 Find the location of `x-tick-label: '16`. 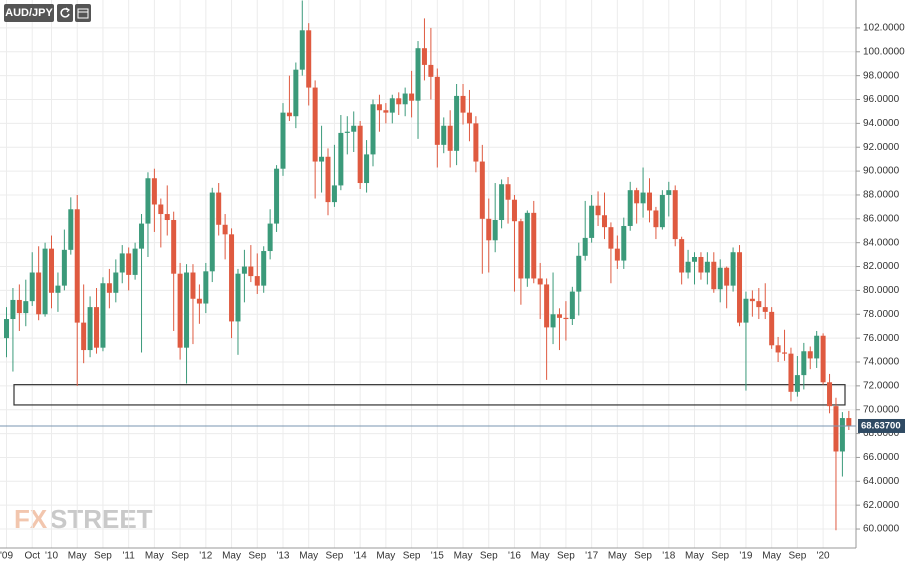

x-tick-label: '16 is located at coordinates (514, 556).